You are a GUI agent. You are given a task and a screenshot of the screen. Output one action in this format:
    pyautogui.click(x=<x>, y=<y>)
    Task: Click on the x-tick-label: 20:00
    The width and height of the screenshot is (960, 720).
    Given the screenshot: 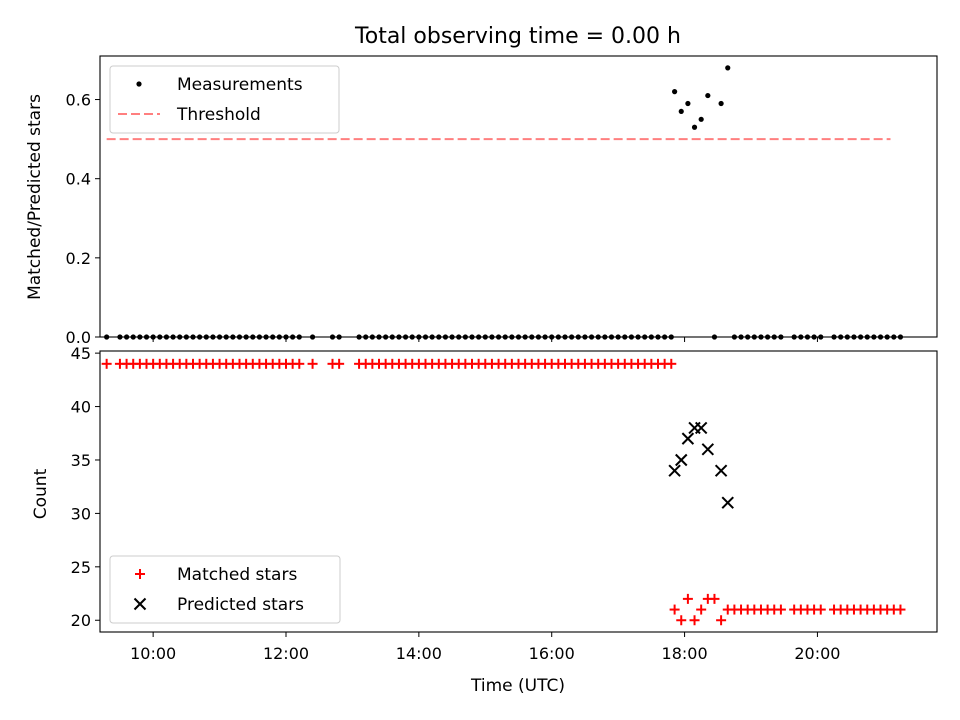 What is the action you would take?
    pyautogui.click(x=817, y=653)
    